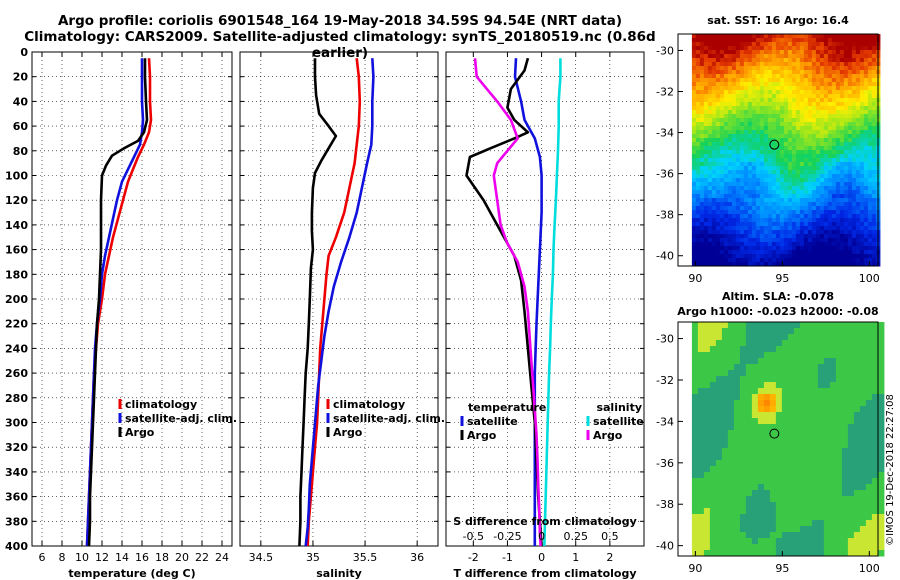 The width and height of the screenshot is (900, 580). I want to click on y-tick-label: -36, so click(665, 174).